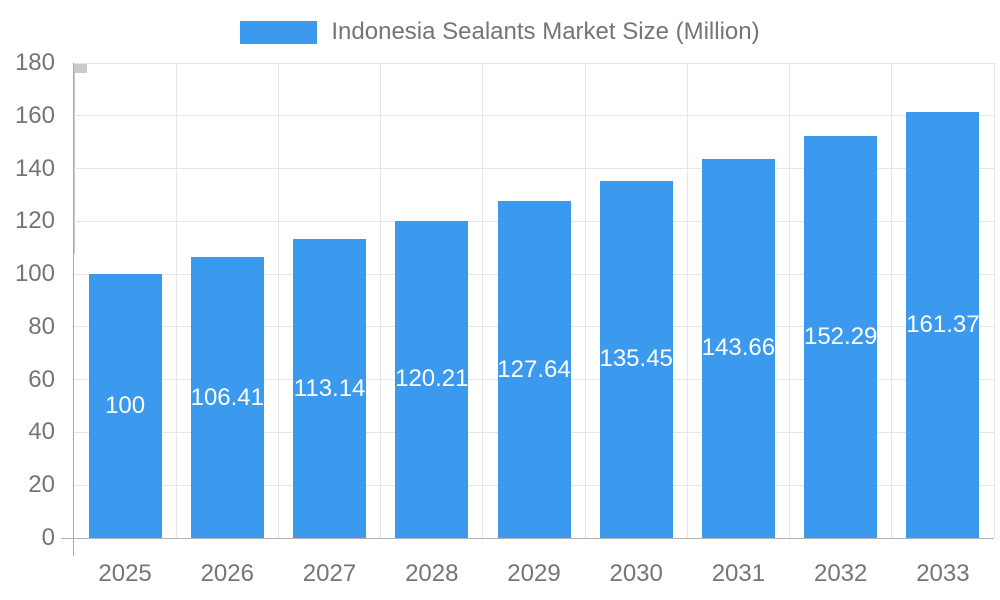 This screenshot has width=1000, height=600. Describe the element at coordinates (329, 573) in the screenshot. I see `x-axis-label: 2027` at that location.